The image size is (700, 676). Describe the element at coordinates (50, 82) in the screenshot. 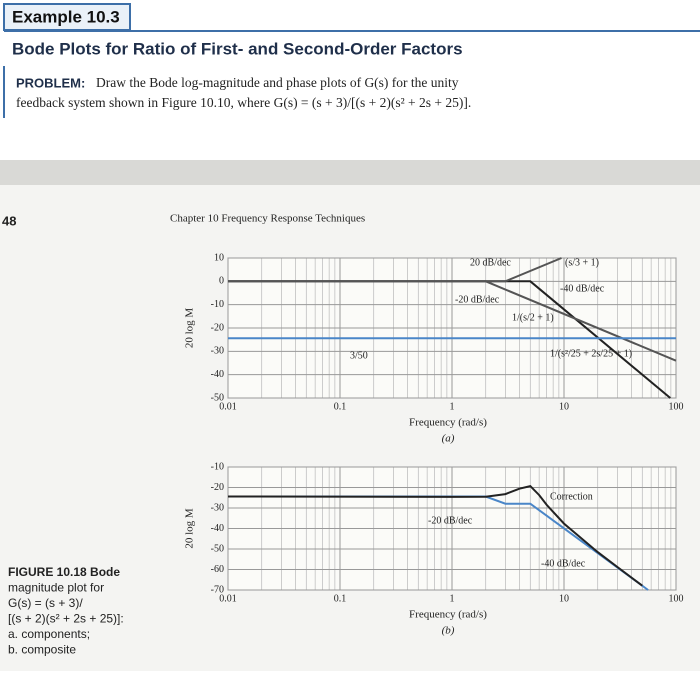

I see `problem-label: PROBLEM:` at that location.